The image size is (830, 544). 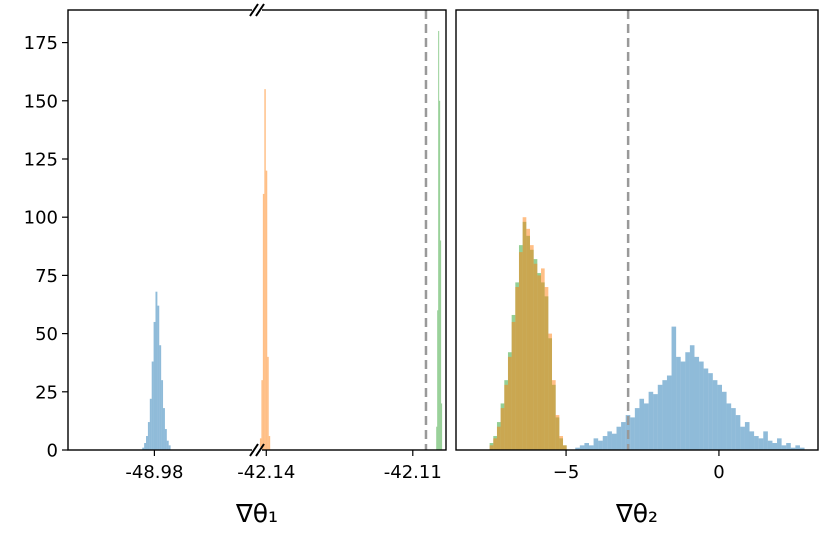 What do you see at coordinates (41, 218) in the screenshot?
I see `y-tick-label: 100` at bounding box center [41, 218].